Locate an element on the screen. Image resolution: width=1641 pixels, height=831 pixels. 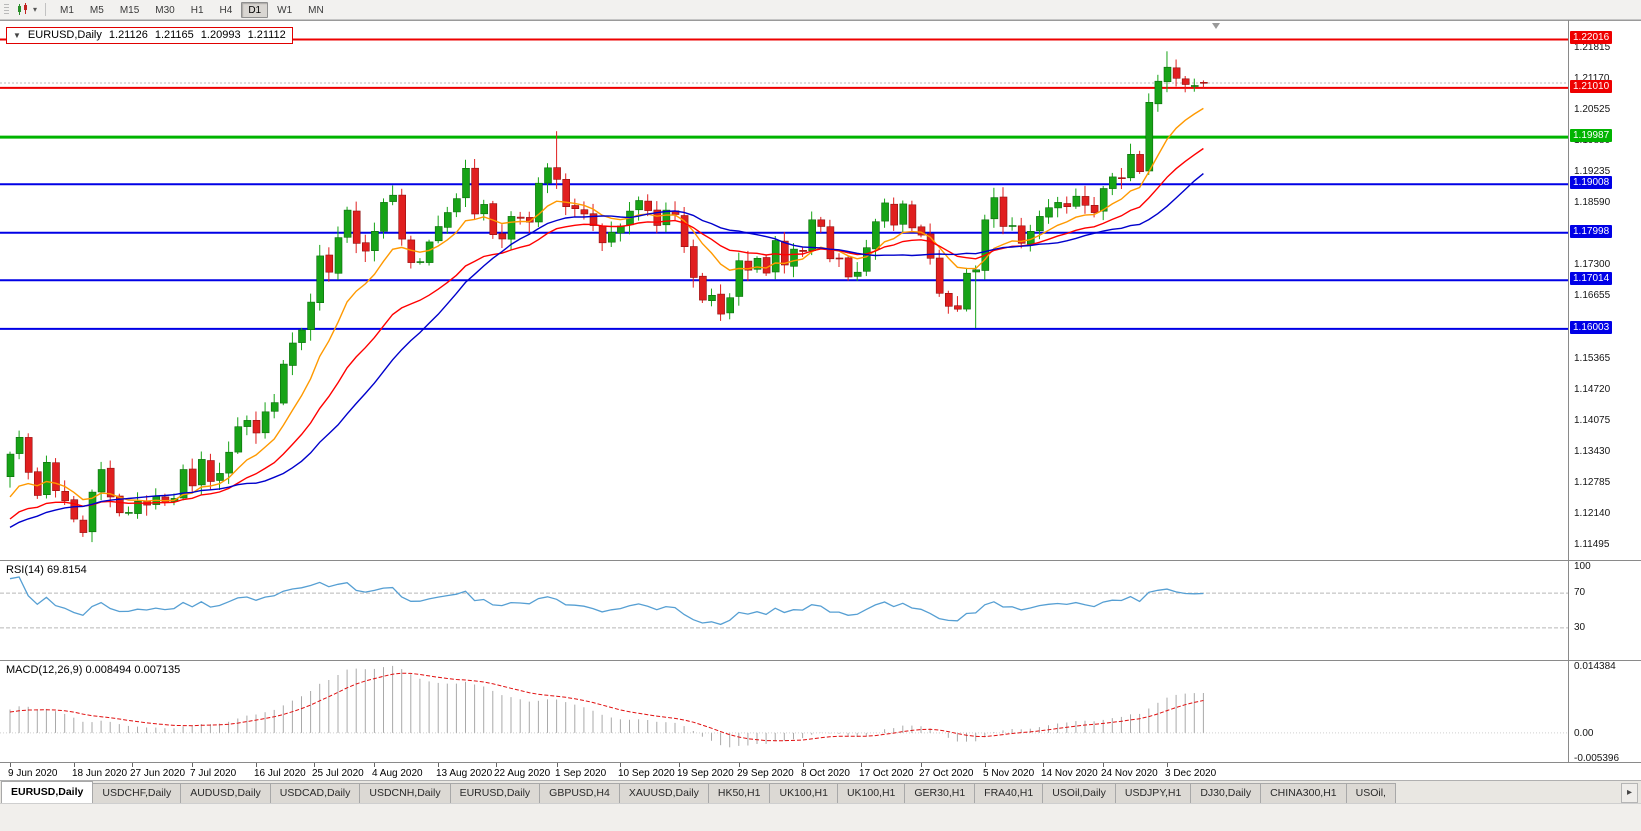
date-label: 22 Aug 2020 is located at coordinates (522, 773).